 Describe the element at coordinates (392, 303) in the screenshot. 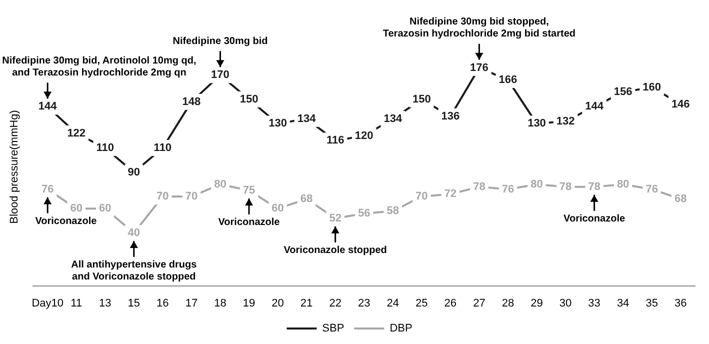

I see `x-tick-label: 24` at that location.